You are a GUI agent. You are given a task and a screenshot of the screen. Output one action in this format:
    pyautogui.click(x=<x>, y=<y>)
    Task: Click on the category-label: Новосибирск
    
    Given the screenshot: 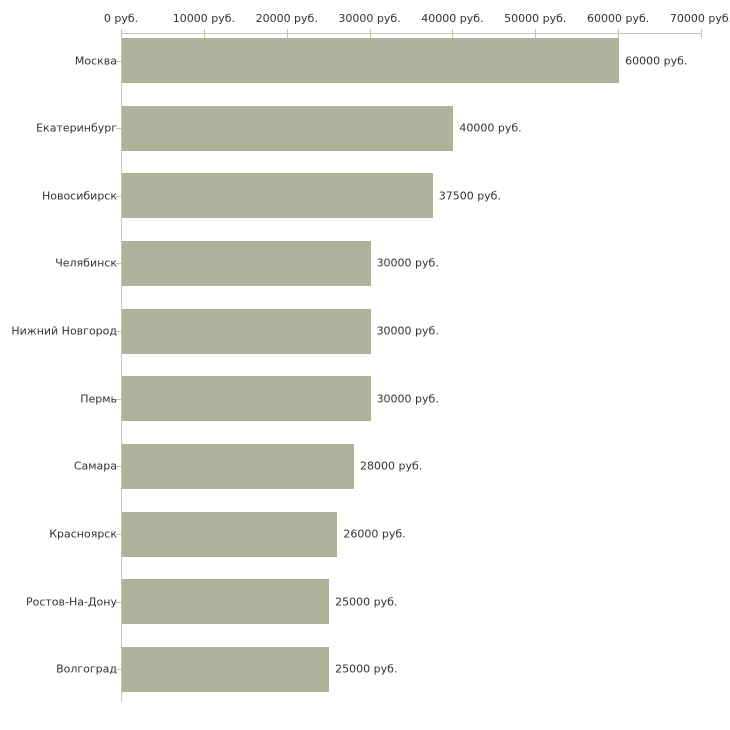 What is the action you would take?
    pyautogui.click(x=79, y=196)
    